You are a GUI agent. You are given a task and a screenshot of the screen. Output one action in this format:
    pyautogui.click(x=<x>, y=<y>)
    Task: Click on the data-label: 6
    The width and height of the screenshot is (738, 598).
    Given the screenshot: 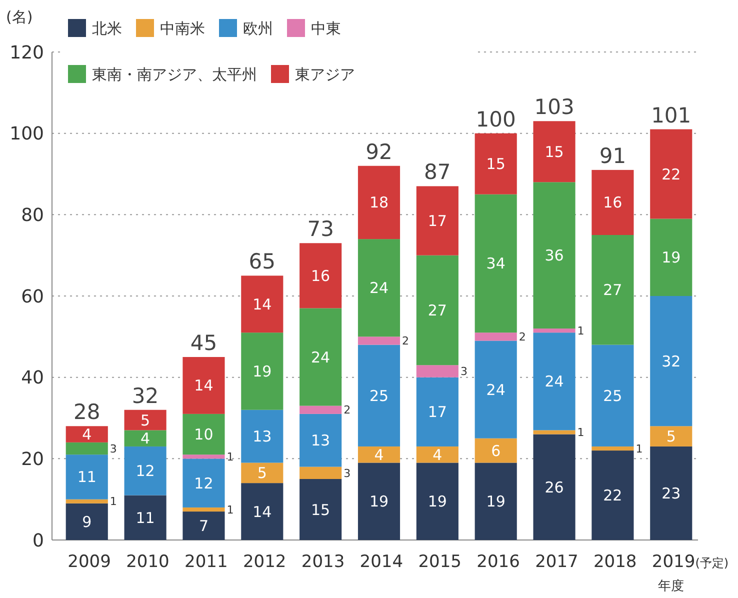 What is the action you would take?
    pyautogui.click(x=496, y=451)
    